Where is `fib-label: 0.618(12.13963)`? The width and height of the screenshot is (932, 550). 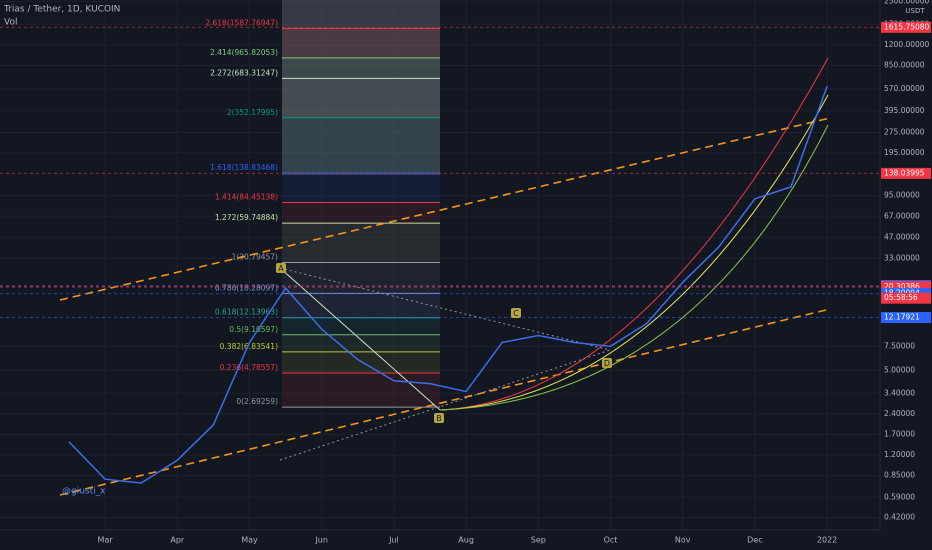 fib-label: 0.618(12.13963) is located at coordinates (246, 312).